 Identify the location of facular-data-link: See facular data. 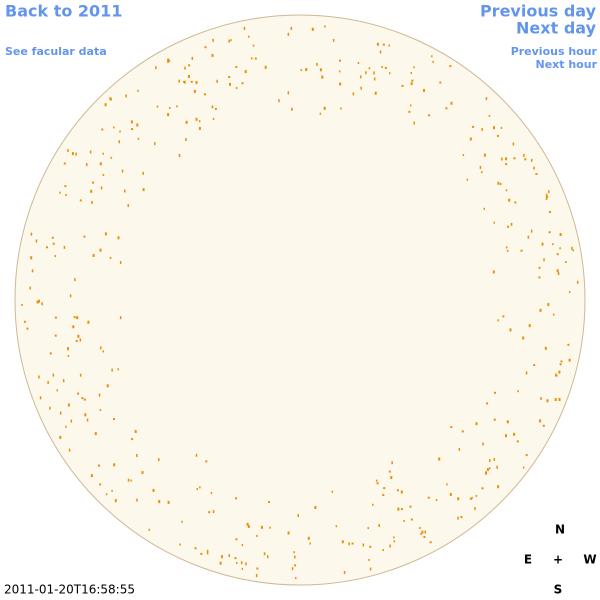
(56, 51).